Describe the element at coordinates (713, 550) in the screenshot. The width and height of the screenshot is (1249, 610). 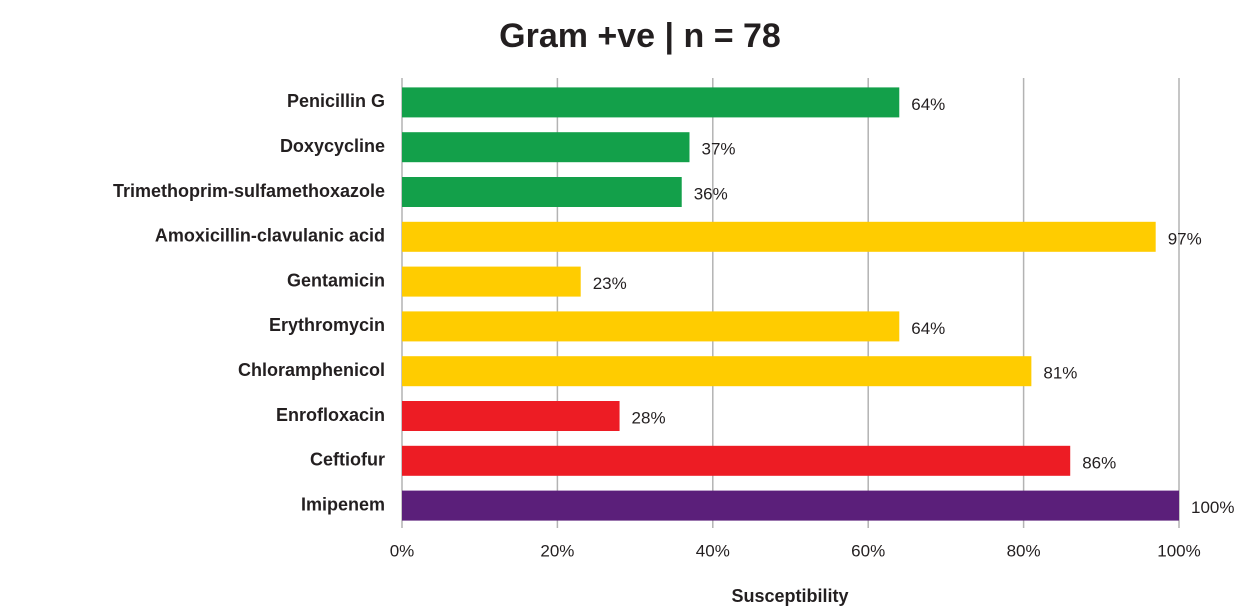
I see `x-tick-label: 40%` at that location.